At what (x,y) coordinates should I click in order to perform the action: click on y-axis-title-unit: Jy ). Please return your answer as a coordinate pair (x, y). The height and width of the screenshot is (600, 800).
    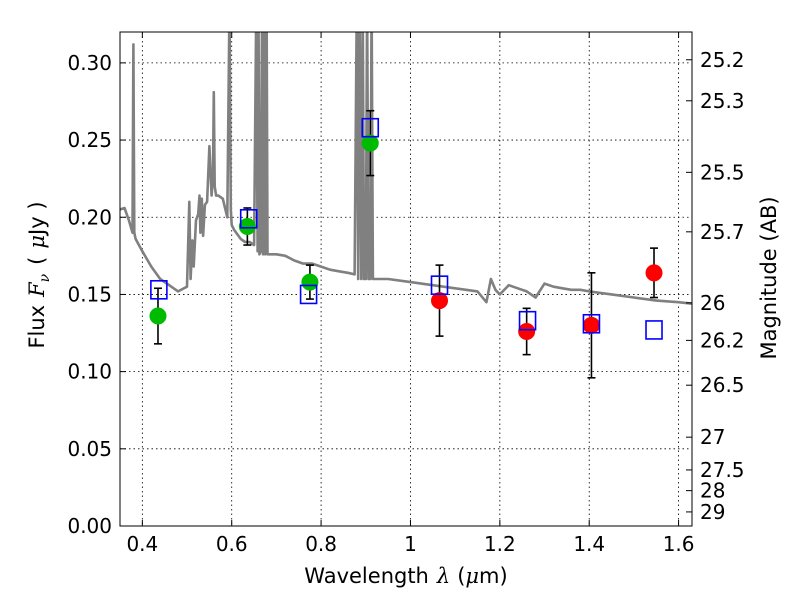
    Looking at the image, I should click on (37, 219).